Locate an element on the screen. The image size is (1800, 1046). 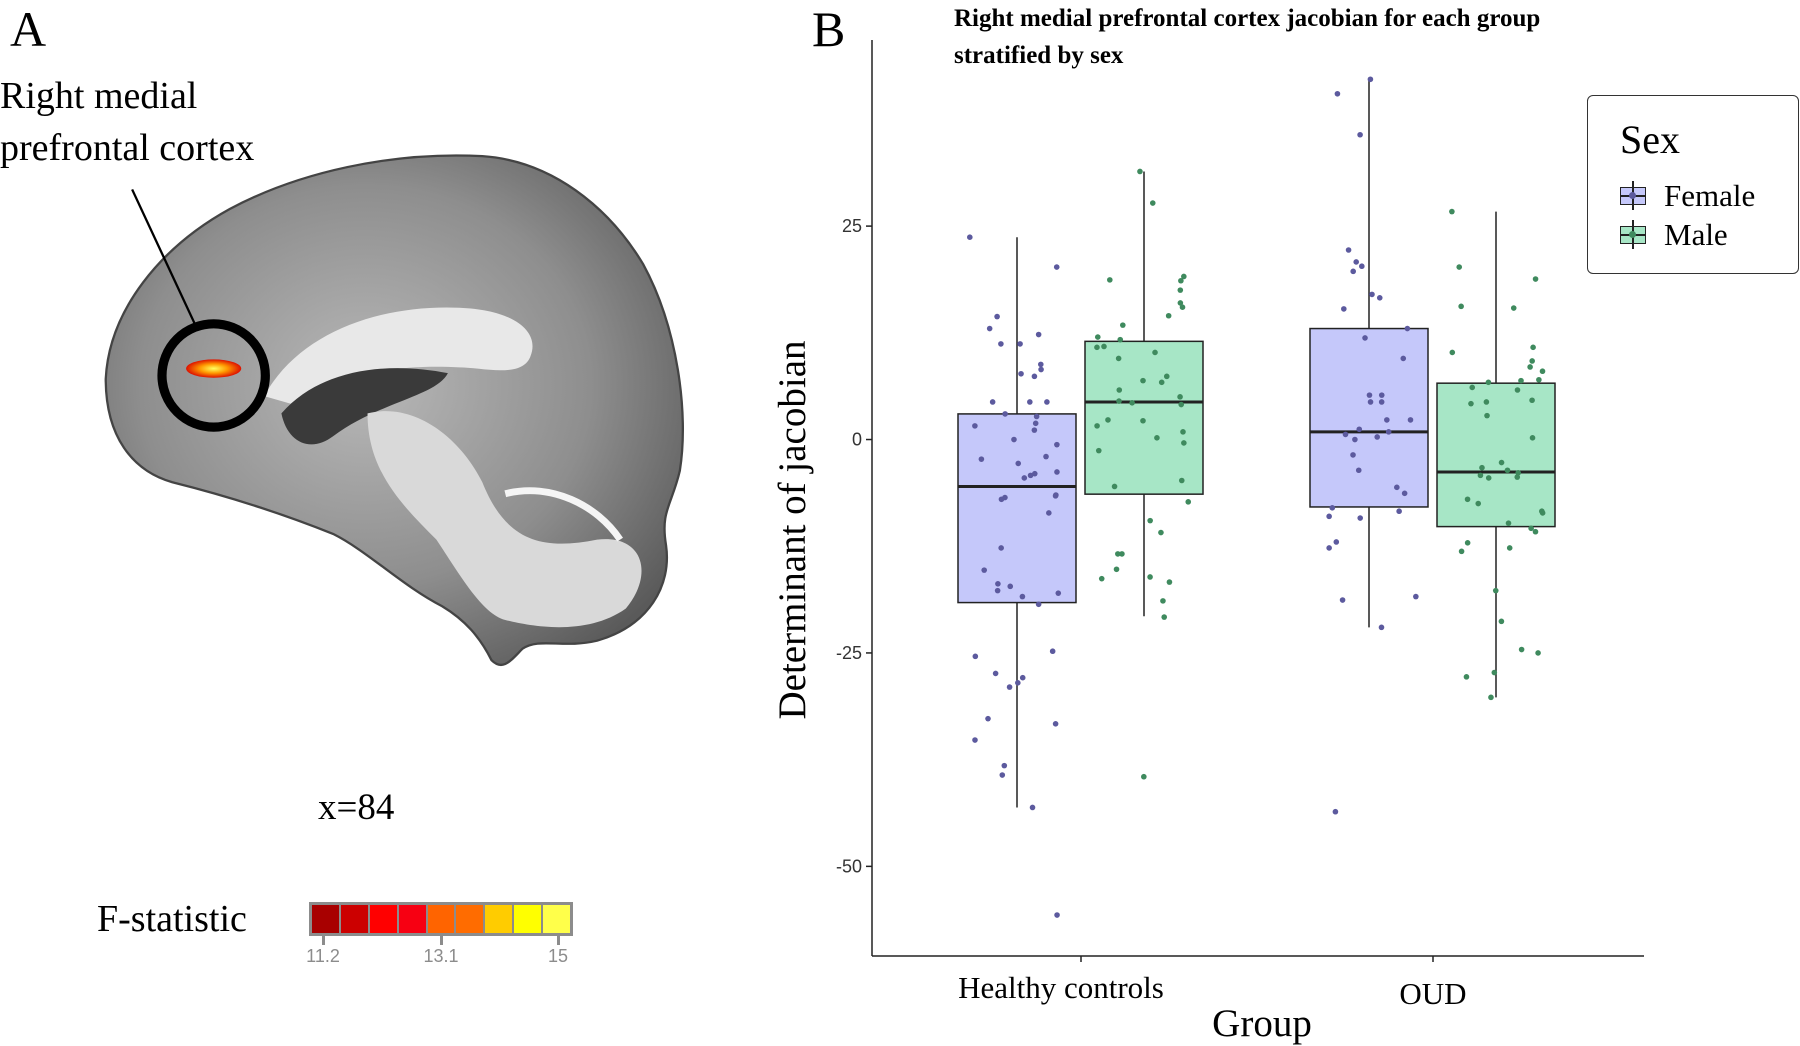
y-tick-label: -25 is located at coordinates (849, 653).